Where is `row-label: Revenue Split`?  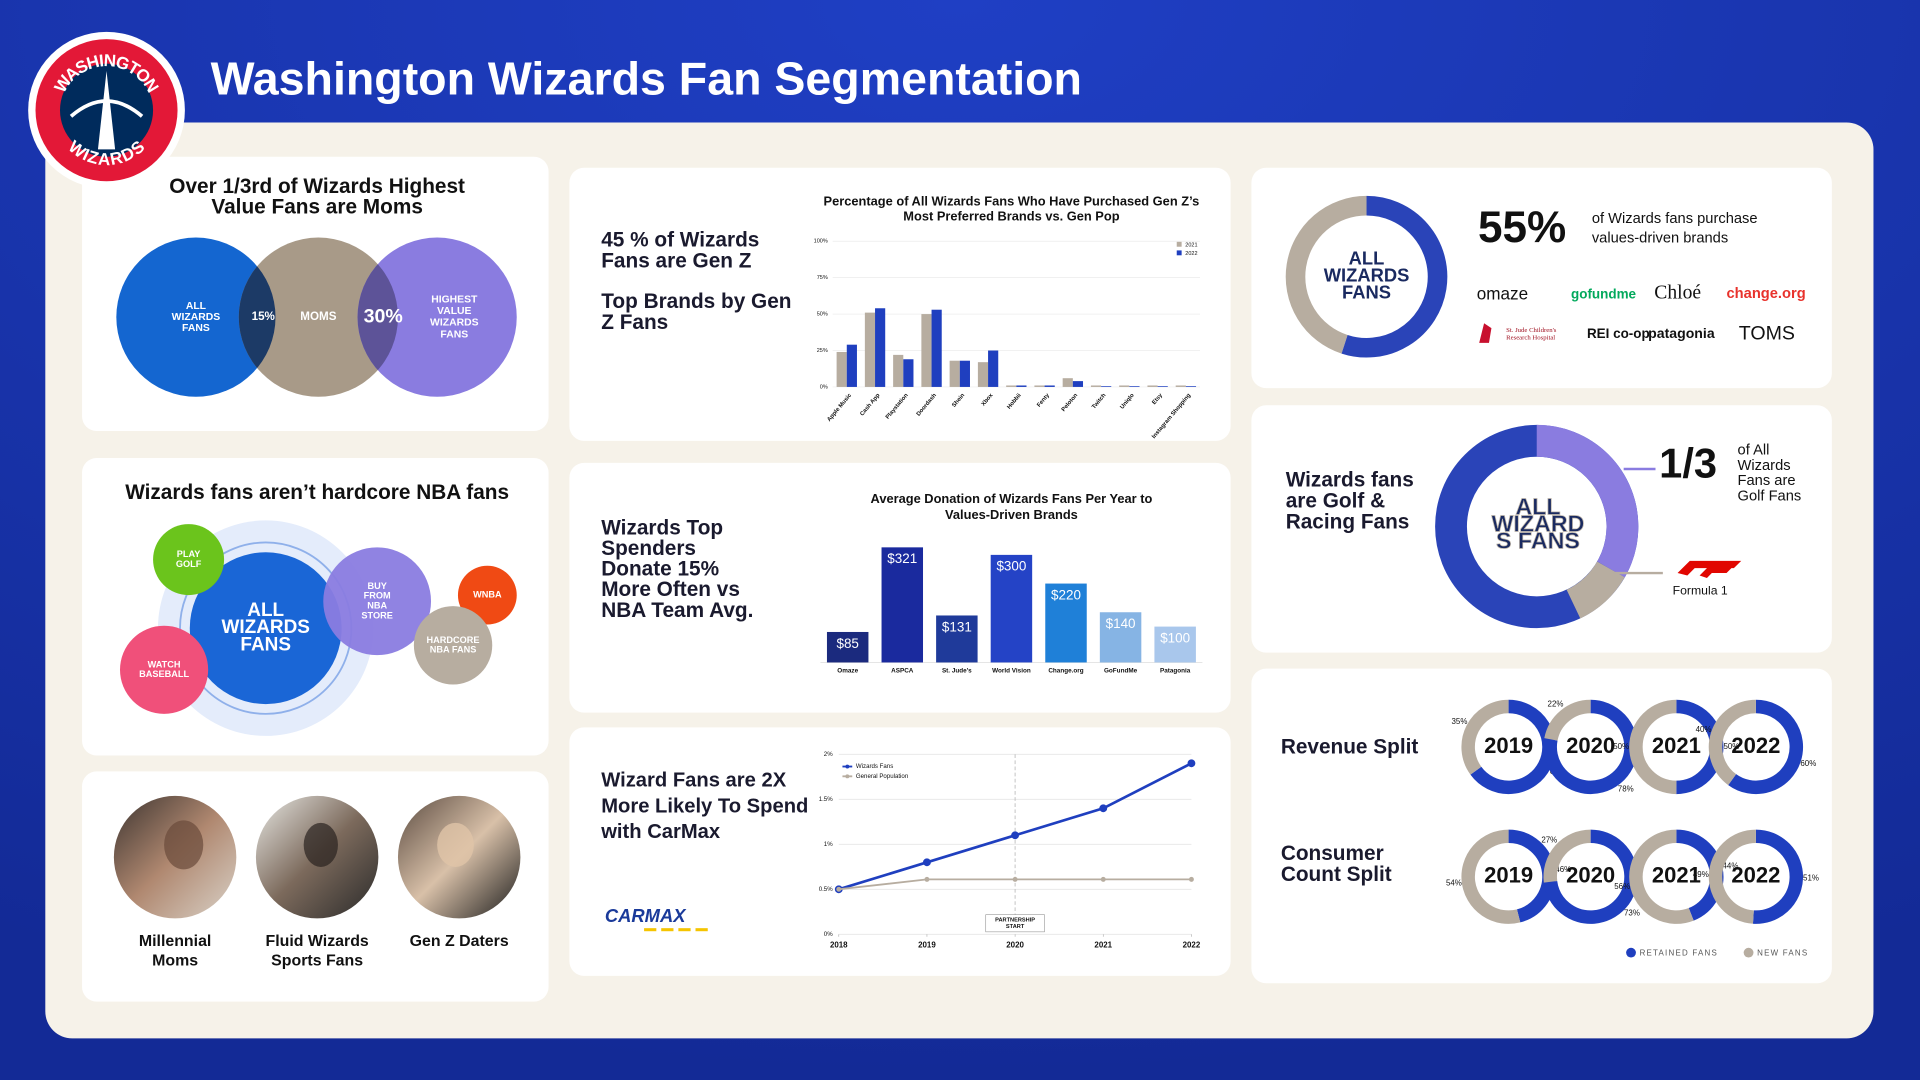
row-label: Revenue Split is located at coordinates (1350, 747).